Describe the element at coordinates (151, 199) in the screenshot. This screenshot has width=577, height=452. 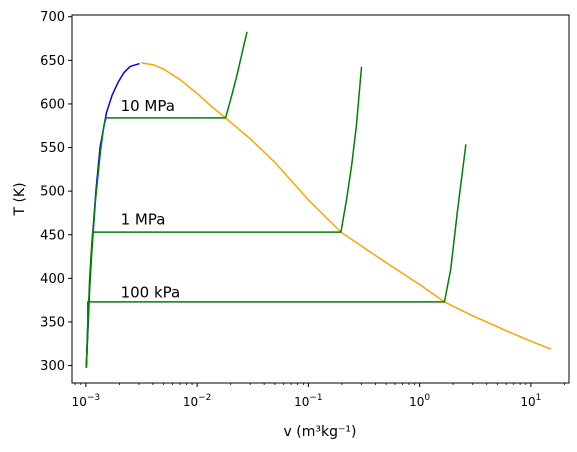
I see `annotations-layer: 10 MPa 1 MPa 100 kPa` at that location.